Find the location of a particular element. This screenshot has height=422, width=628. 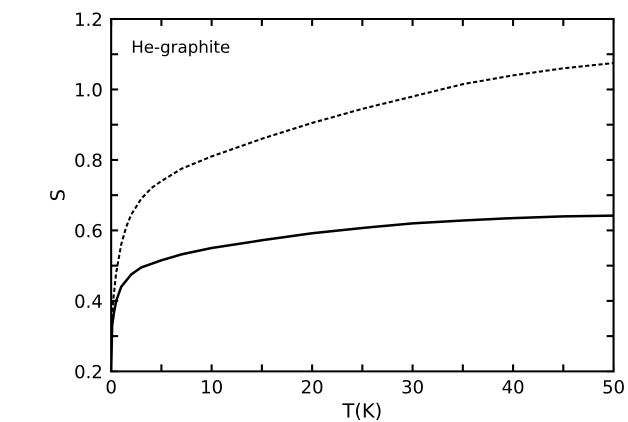

x-tick-label: 0 is located at coordinates (111, 387).